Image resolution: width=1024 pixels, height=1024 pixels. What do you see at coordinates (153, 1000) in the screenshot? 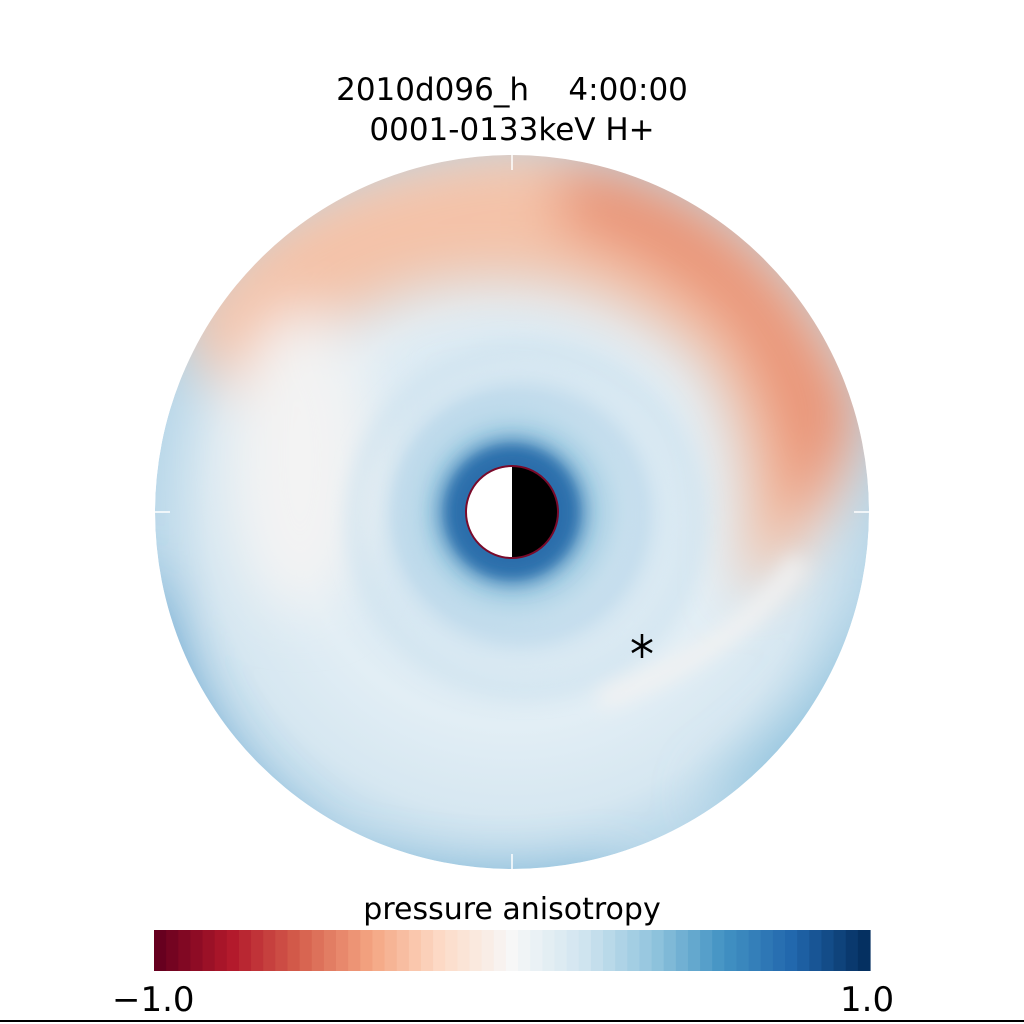
I see `colorbar-min-label: −1.0` at bounding box center [153, 1000].